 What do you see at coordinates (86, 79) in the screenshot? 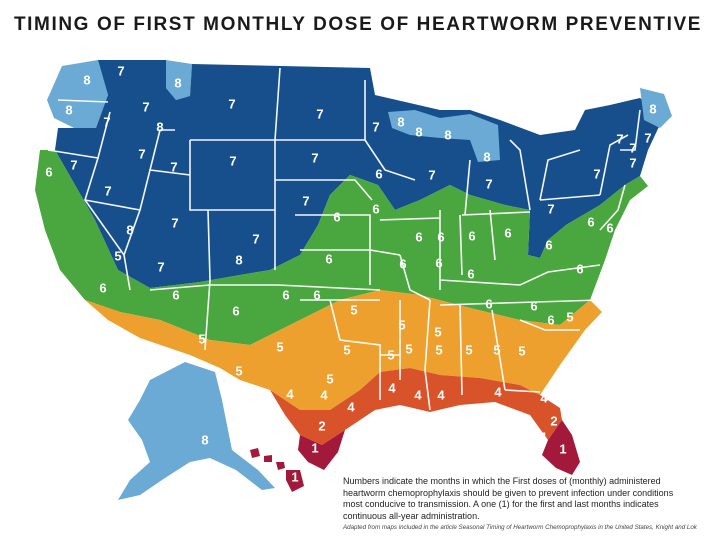
I see `month-label-wa: 8` at bounding box center [86, 79].